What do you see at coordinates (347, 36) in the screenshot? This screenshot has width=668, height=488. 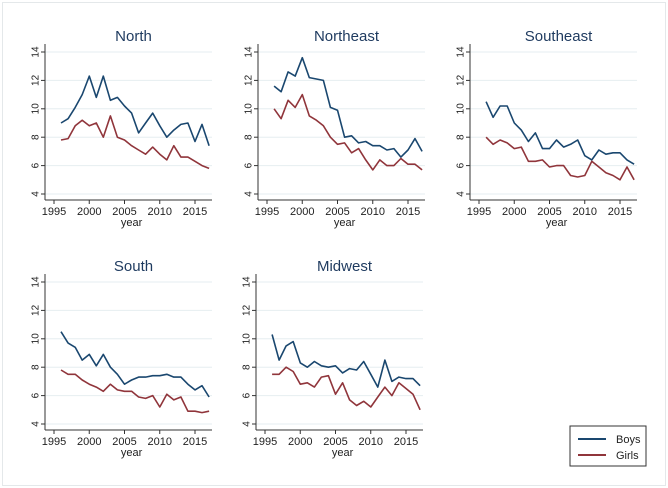 I see `panel-title: Northeast` at bounding box center [347, 36].